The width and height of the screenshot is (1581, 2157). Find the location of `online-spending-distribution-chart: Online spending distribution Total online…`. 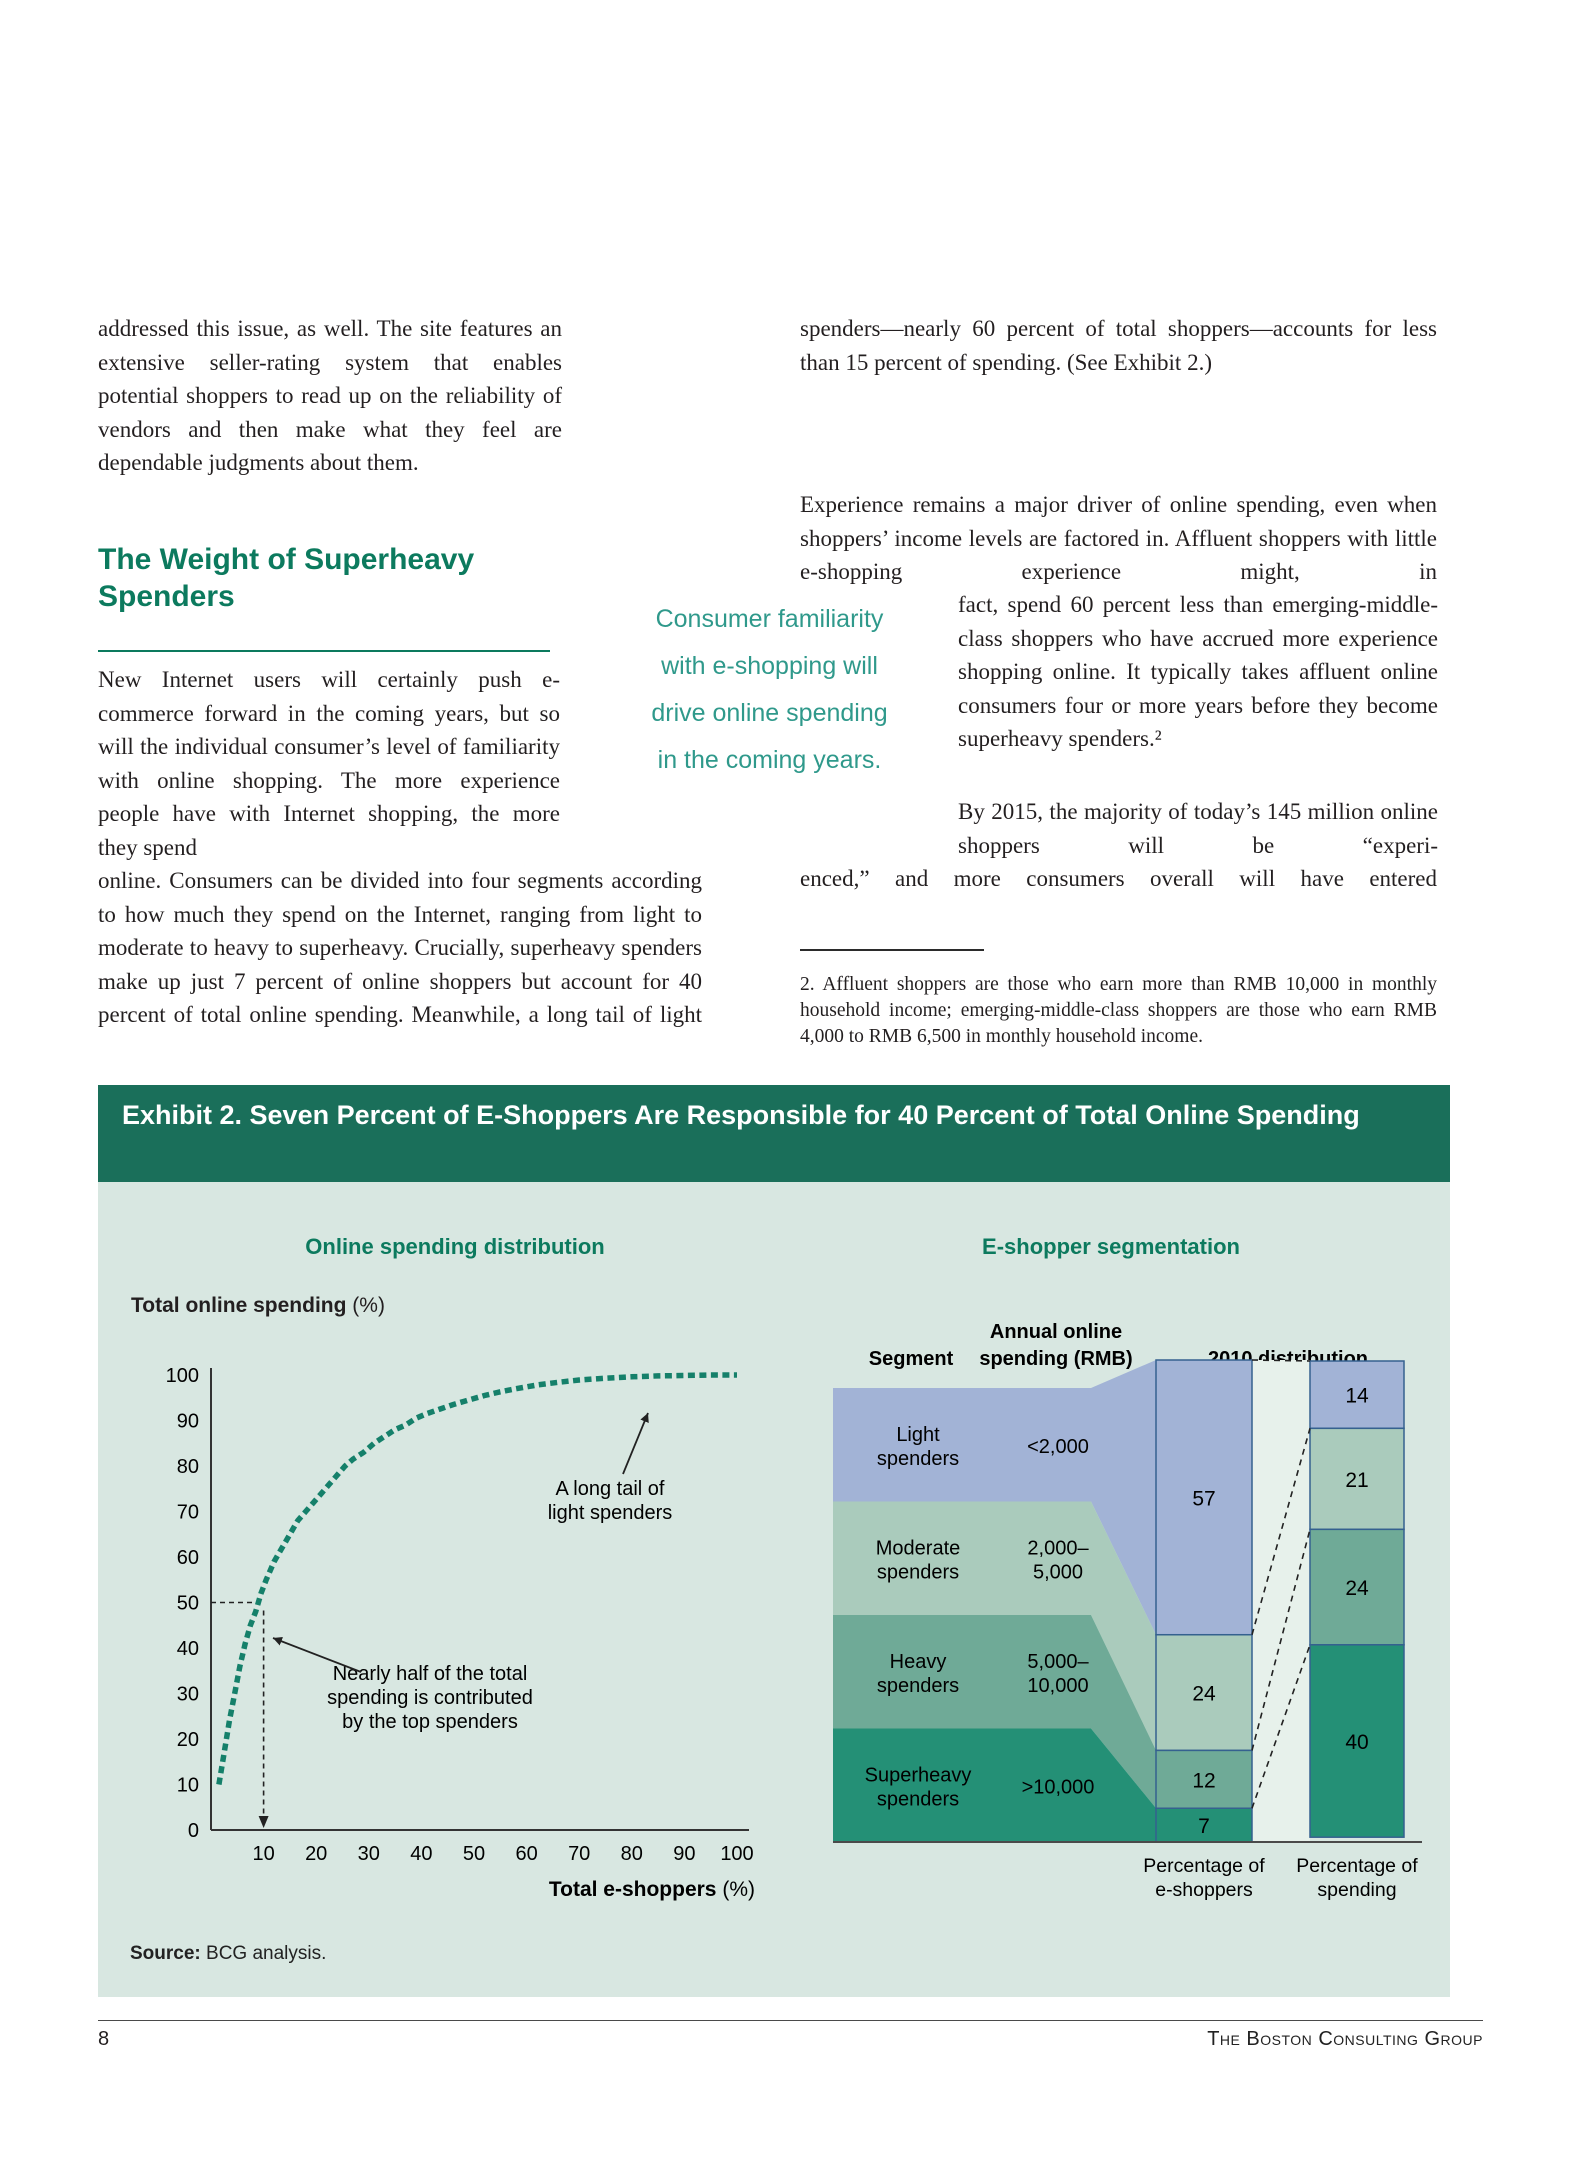

online-spending-distribution-chart: Online spending distribution Total online… is located at coordinates (443, 1567).